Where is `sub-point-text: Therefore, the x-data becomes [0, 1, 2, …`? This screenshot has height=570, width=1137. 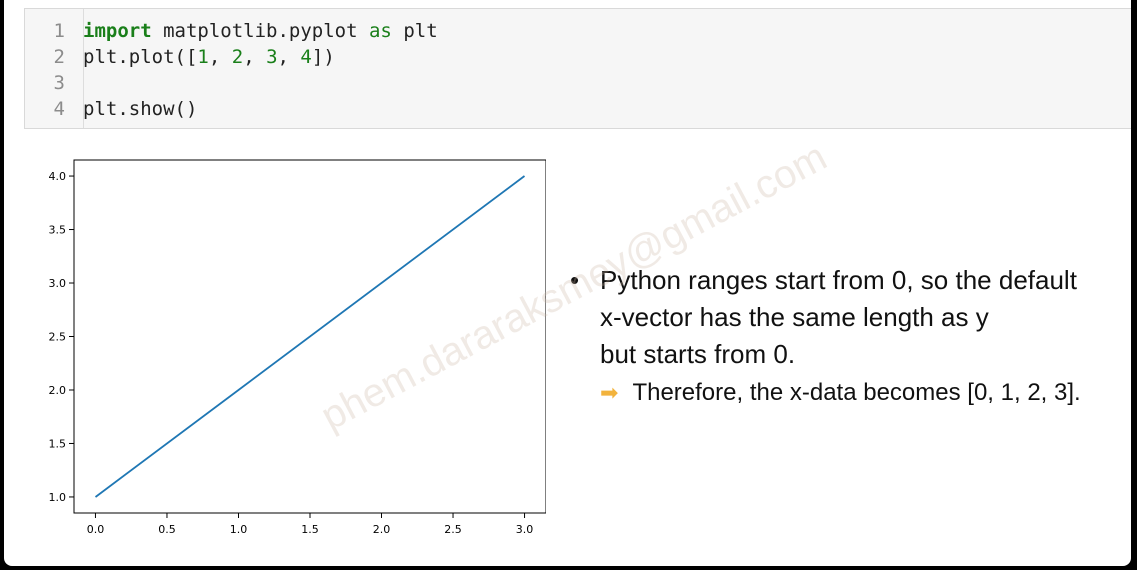 sub-point-text: Therefore, the x-data becomes [0, 1, 2, … is located at coordinates (856, 392).